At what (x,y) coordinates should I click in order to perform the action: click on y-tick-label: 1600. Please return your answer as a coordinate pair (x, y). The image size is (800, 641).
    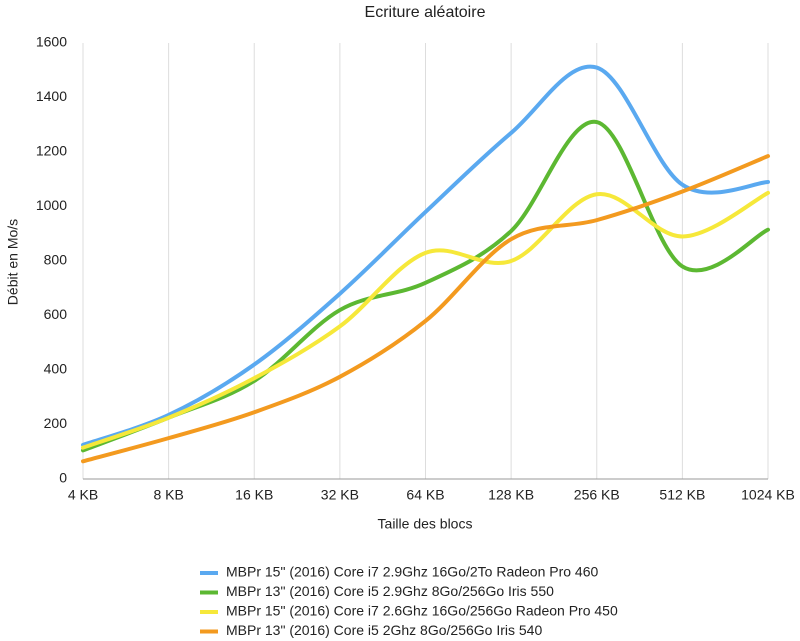
    Looking at the image, I should click on (51, 42).